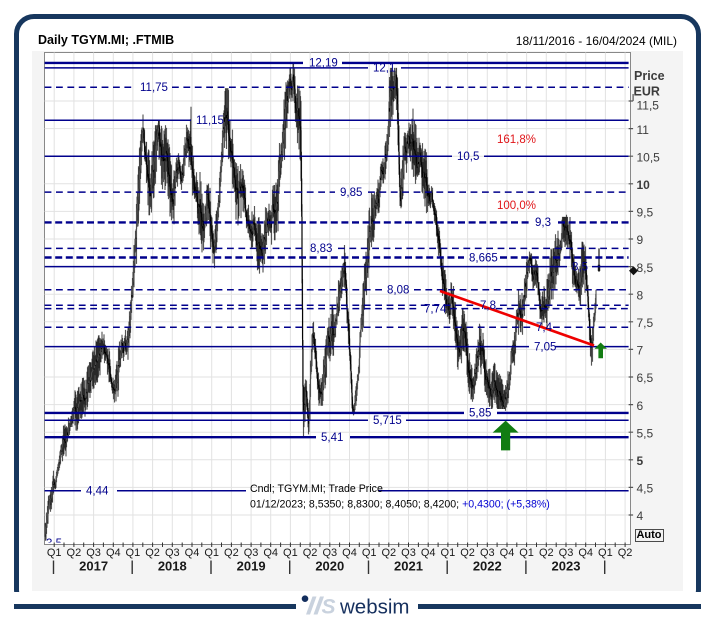 Image resolution: width=713 pixels, height=627 pixels. What do you see at coordinates (648, 105) in the screenshot?
I see `svg-text: 11,5` at bounding box center [648, 105].